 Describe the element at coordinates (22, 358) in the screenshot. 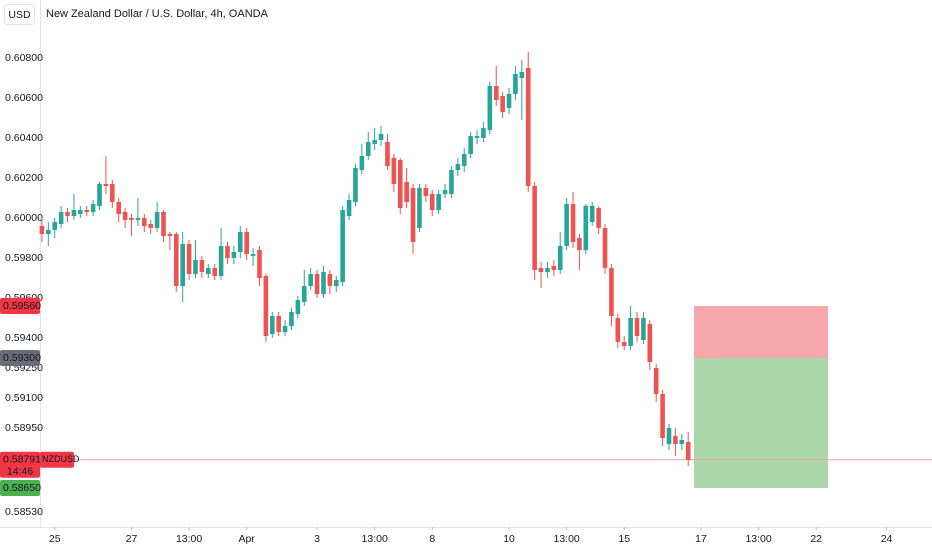

I see `entry-label: 0.59300` at that location.